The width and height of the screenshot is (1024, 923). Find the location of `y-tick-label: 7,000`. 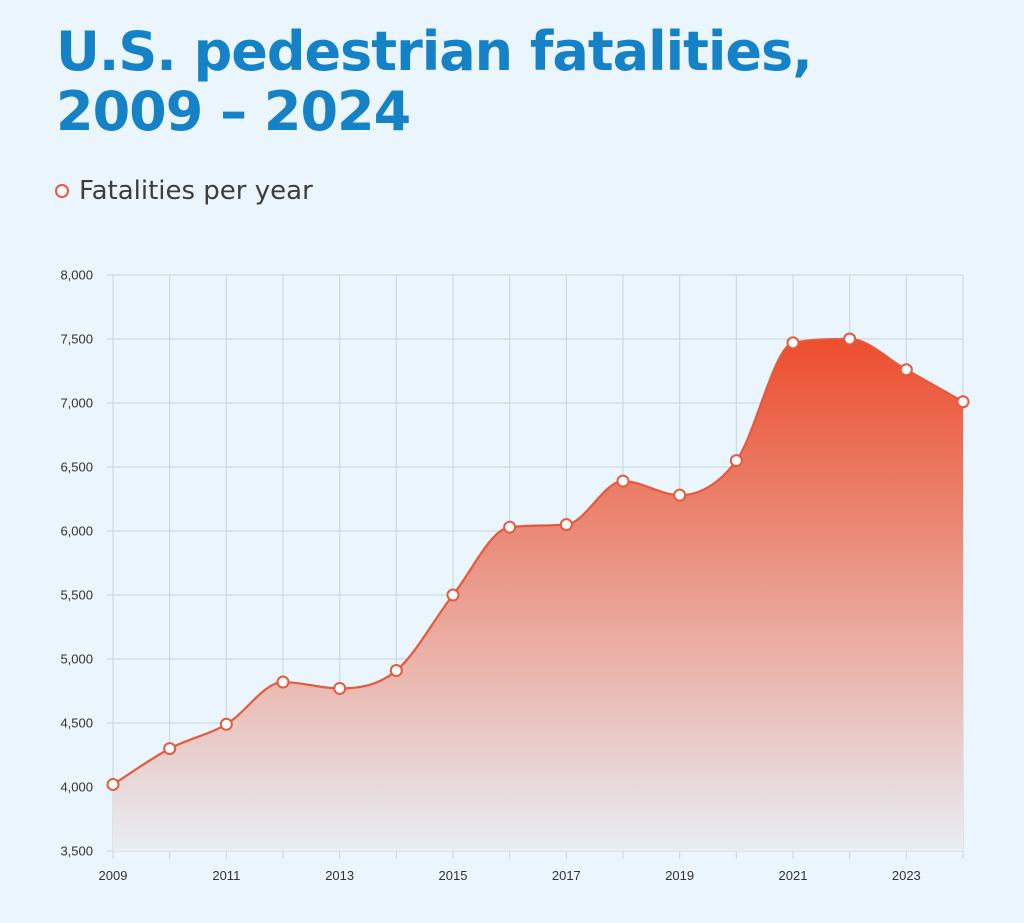

y-tick-label: 7,000 is located at coordinates (76, 403).